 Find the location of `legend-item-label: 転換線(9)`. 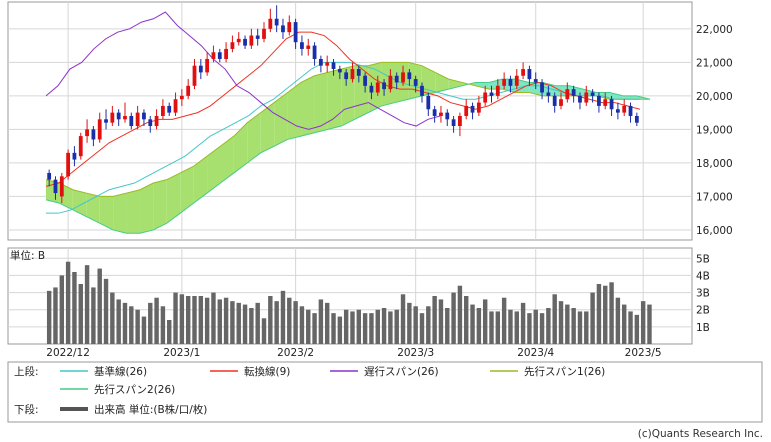

legend-item-label: 転換線(9) is located at coordinates (267, 371).